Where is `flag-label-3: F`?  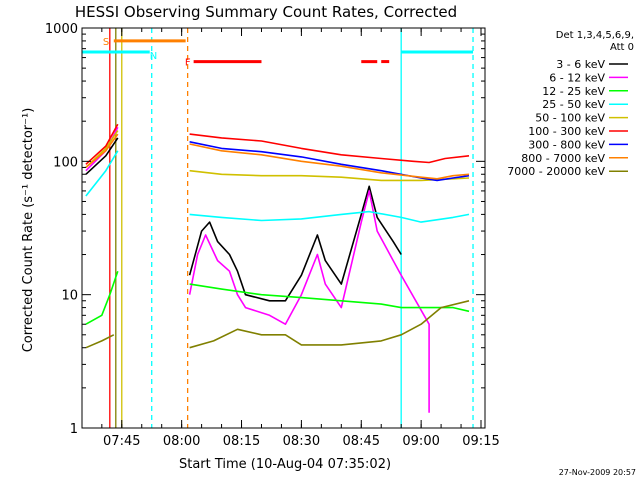
flag-label-3: F is located at coordinates (188, 63).